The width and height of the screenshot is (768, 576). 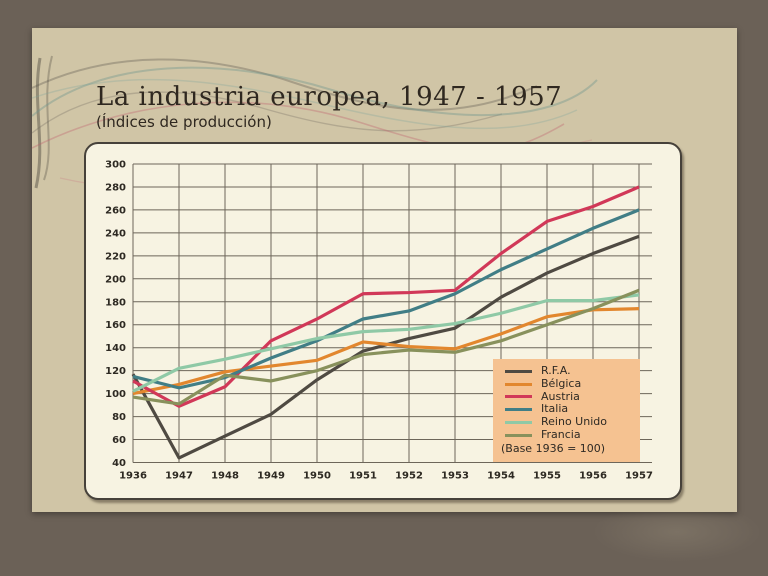 What do you see at coordinates (115, 279) in the screenshot?
I see `y-axis-tick-label: 200` at bounding box center [115, 279].